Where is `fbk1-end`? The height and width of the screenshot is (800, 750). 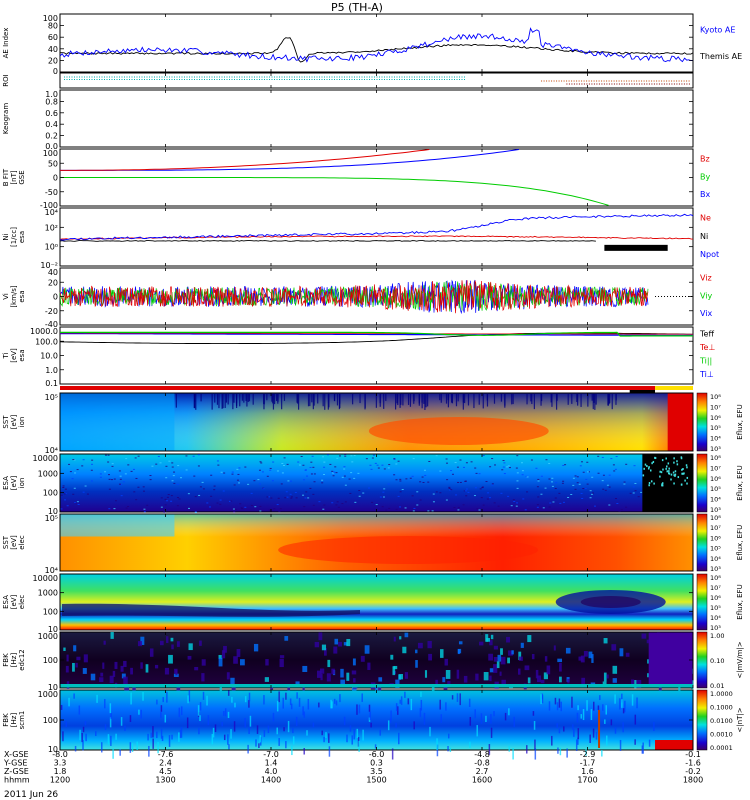
fbk1-end is located at coordinates (670, 660).